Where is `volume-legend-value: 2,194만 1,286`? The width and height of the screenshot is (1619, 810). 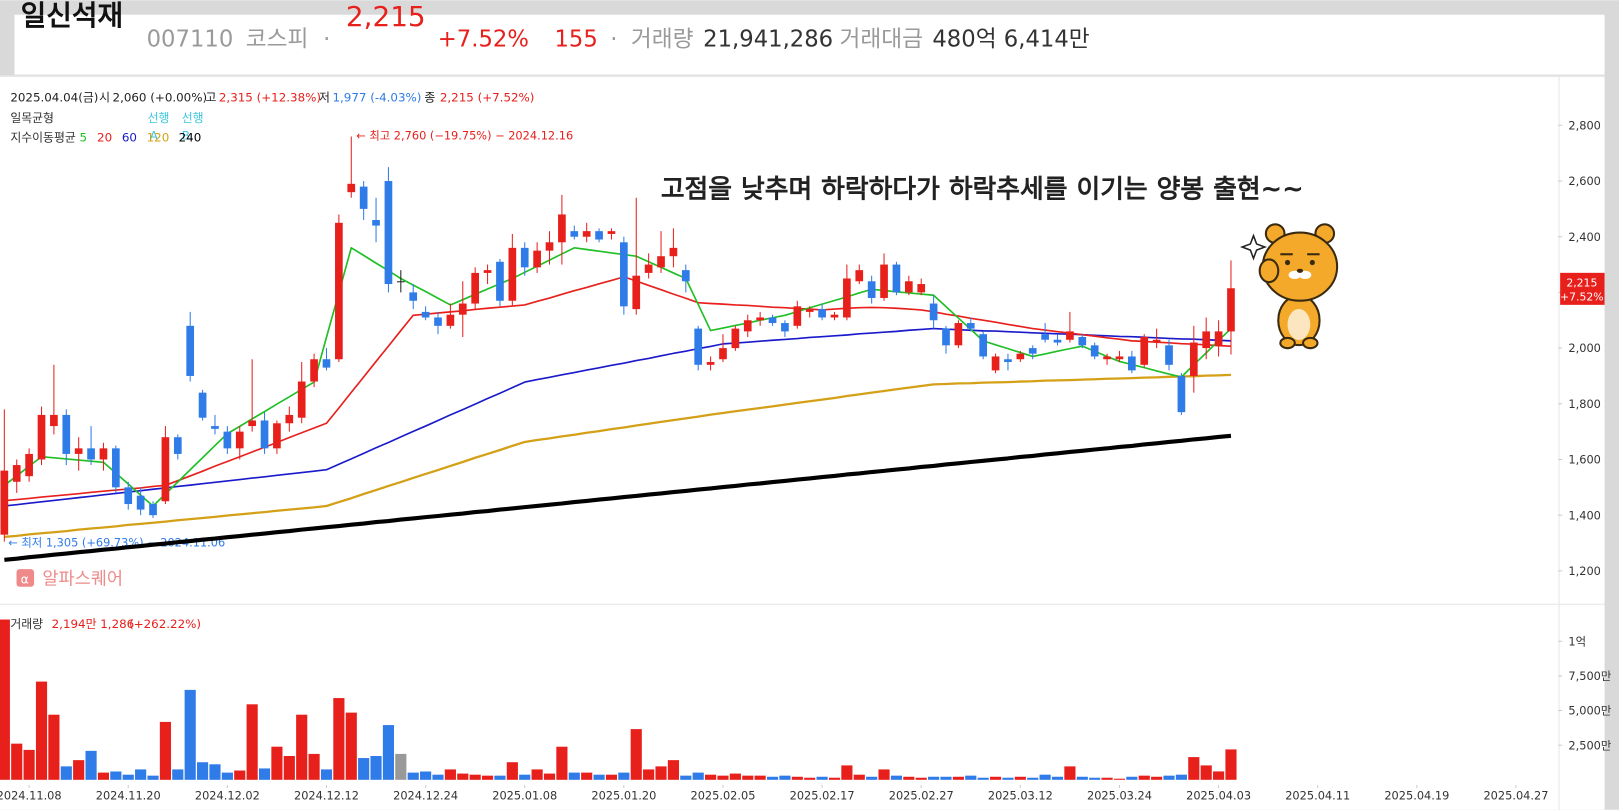 volume-legend-value: 2,194만 1,286 is located at coordinates (93, 624).